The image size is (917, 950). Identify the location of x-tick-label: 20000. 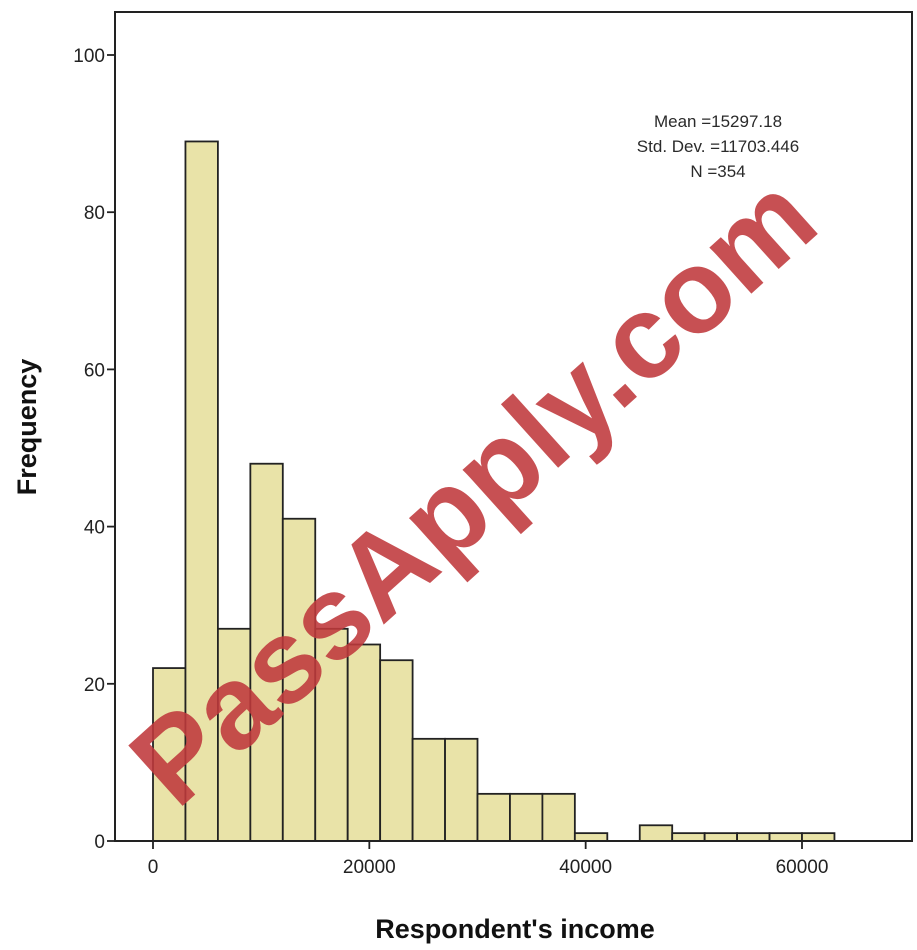
(369, 867).